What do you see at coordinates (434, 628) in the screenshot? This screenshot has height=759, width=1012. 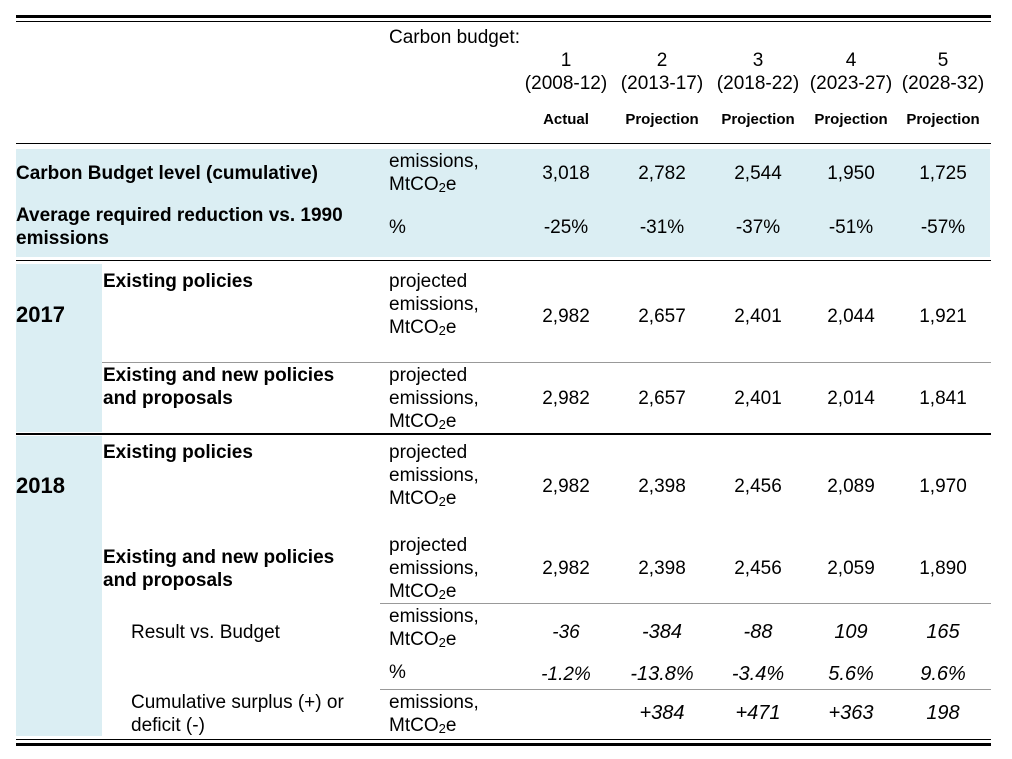 I see `result-vs-budget-unit: emissions, MtCO2e` at bounding box center [434, 628].